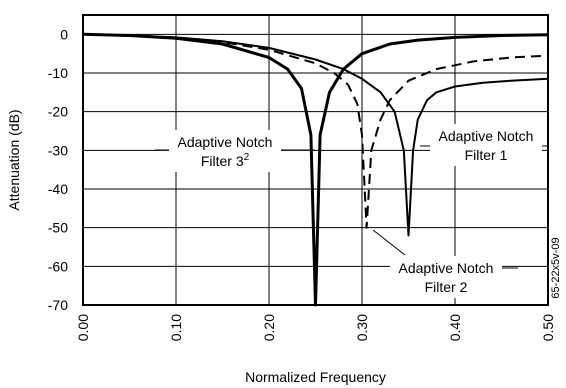 This screenshot has width=566, height=388. I want to click on annotation-label-line2: Filter 1, so click(486, 155).